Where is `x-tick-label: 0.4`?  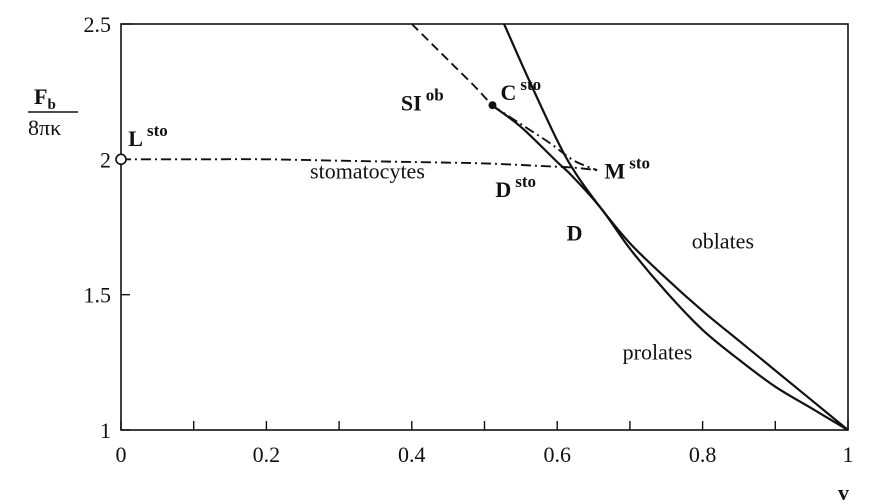 x-tick-label: 0.4 is located at coordinates (412, 454).